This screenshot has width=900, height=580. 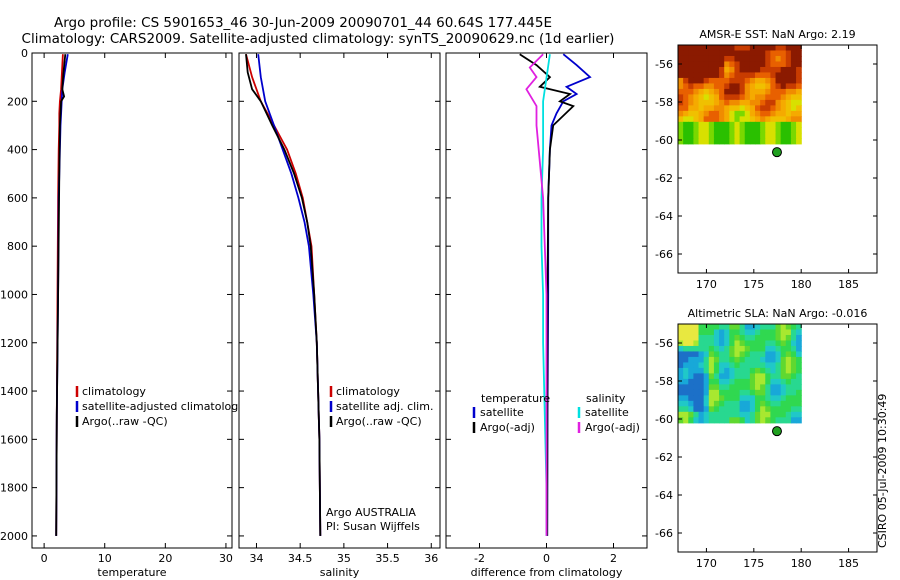 What do you see at coordinates (17, 198) in the screenshot?
I see `temperature-ytick-label: 600` at bounding box center [17, 198].